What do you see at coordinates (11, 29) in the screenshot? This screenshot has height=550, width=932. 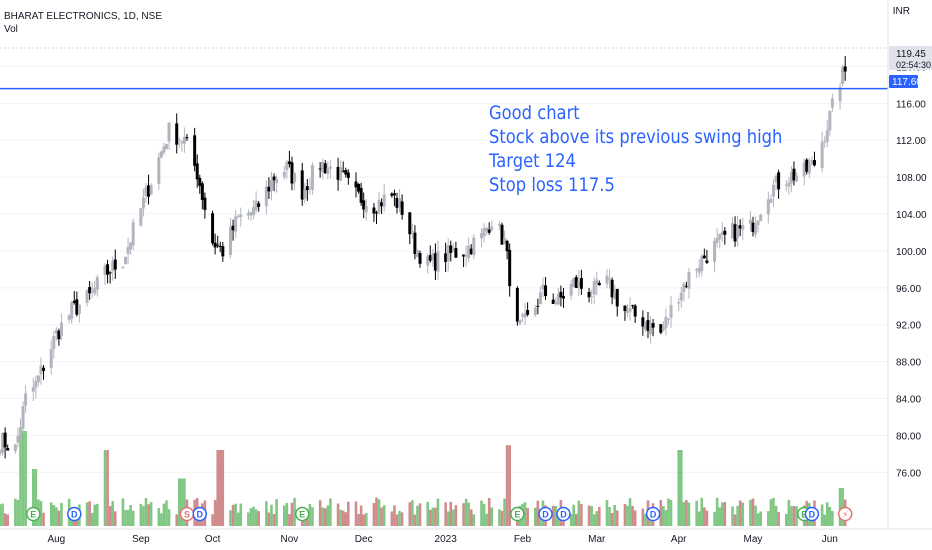 I see `volume-indicator-label: Vol` at bounding box center [11, 29].